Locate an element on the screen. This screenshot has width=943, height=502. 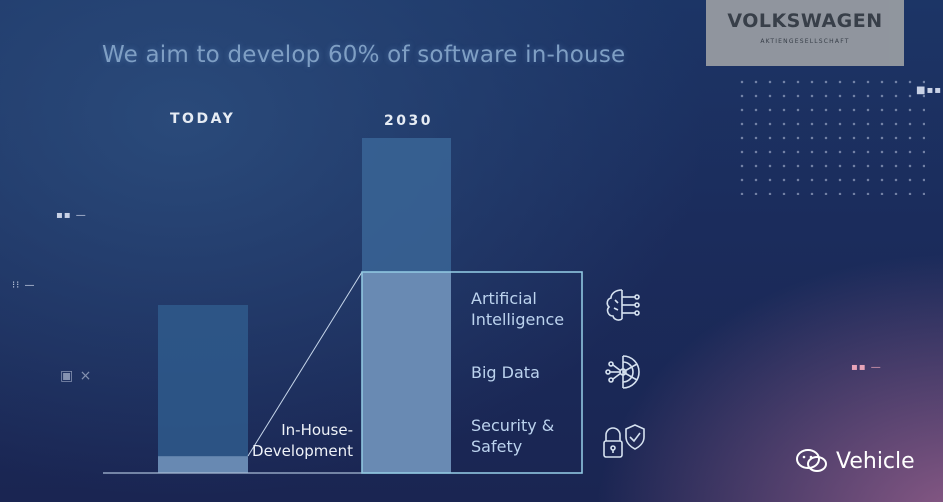
big-data-icon is located at coordinates (622, 372).